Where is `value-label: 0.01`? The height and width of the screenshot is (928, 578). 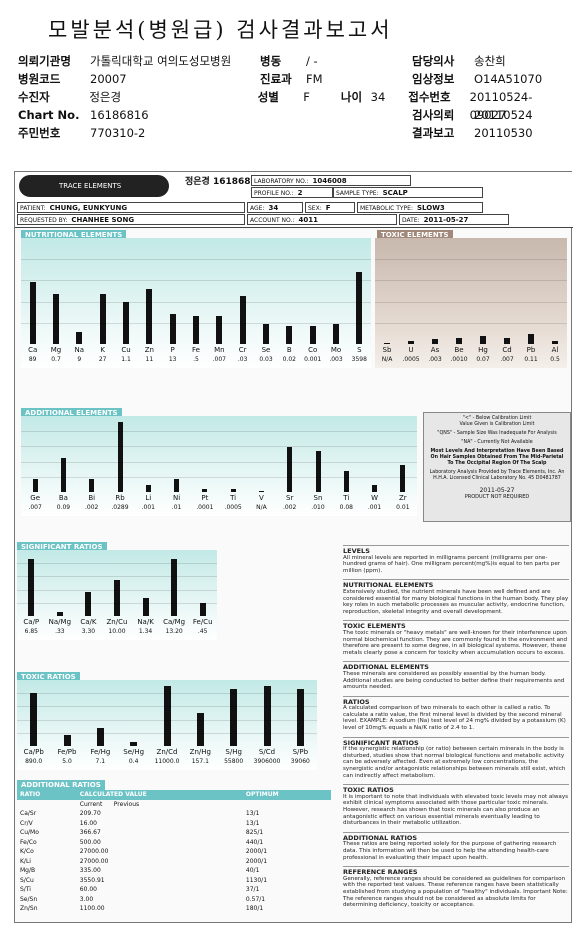 value-label: 0.01 is located at coordinates (403, 507).